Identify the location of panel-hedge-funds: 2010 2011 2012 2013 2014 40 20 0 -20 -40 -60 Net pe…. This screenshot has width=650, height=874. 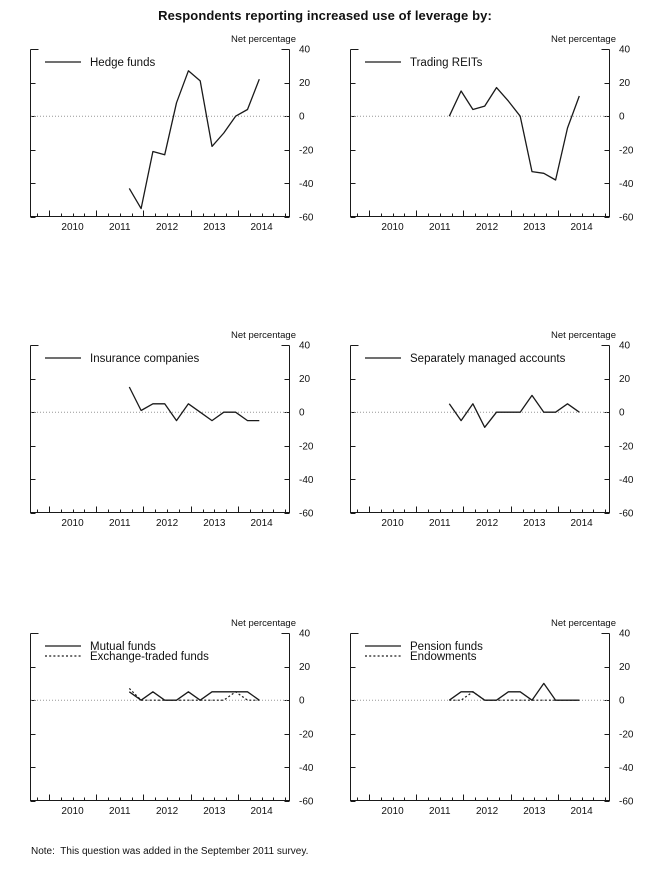
(172, 133).